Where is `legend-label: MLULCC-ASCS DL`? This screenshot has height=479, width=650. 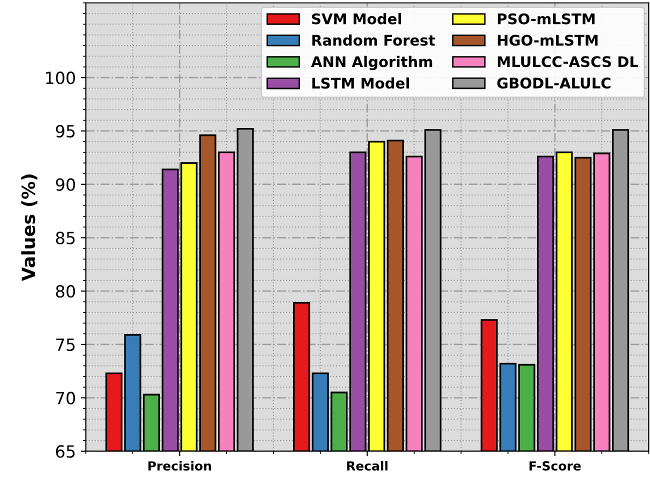
legend-label: MLULCC-ASCS DL is located at coordinates (568, 62).